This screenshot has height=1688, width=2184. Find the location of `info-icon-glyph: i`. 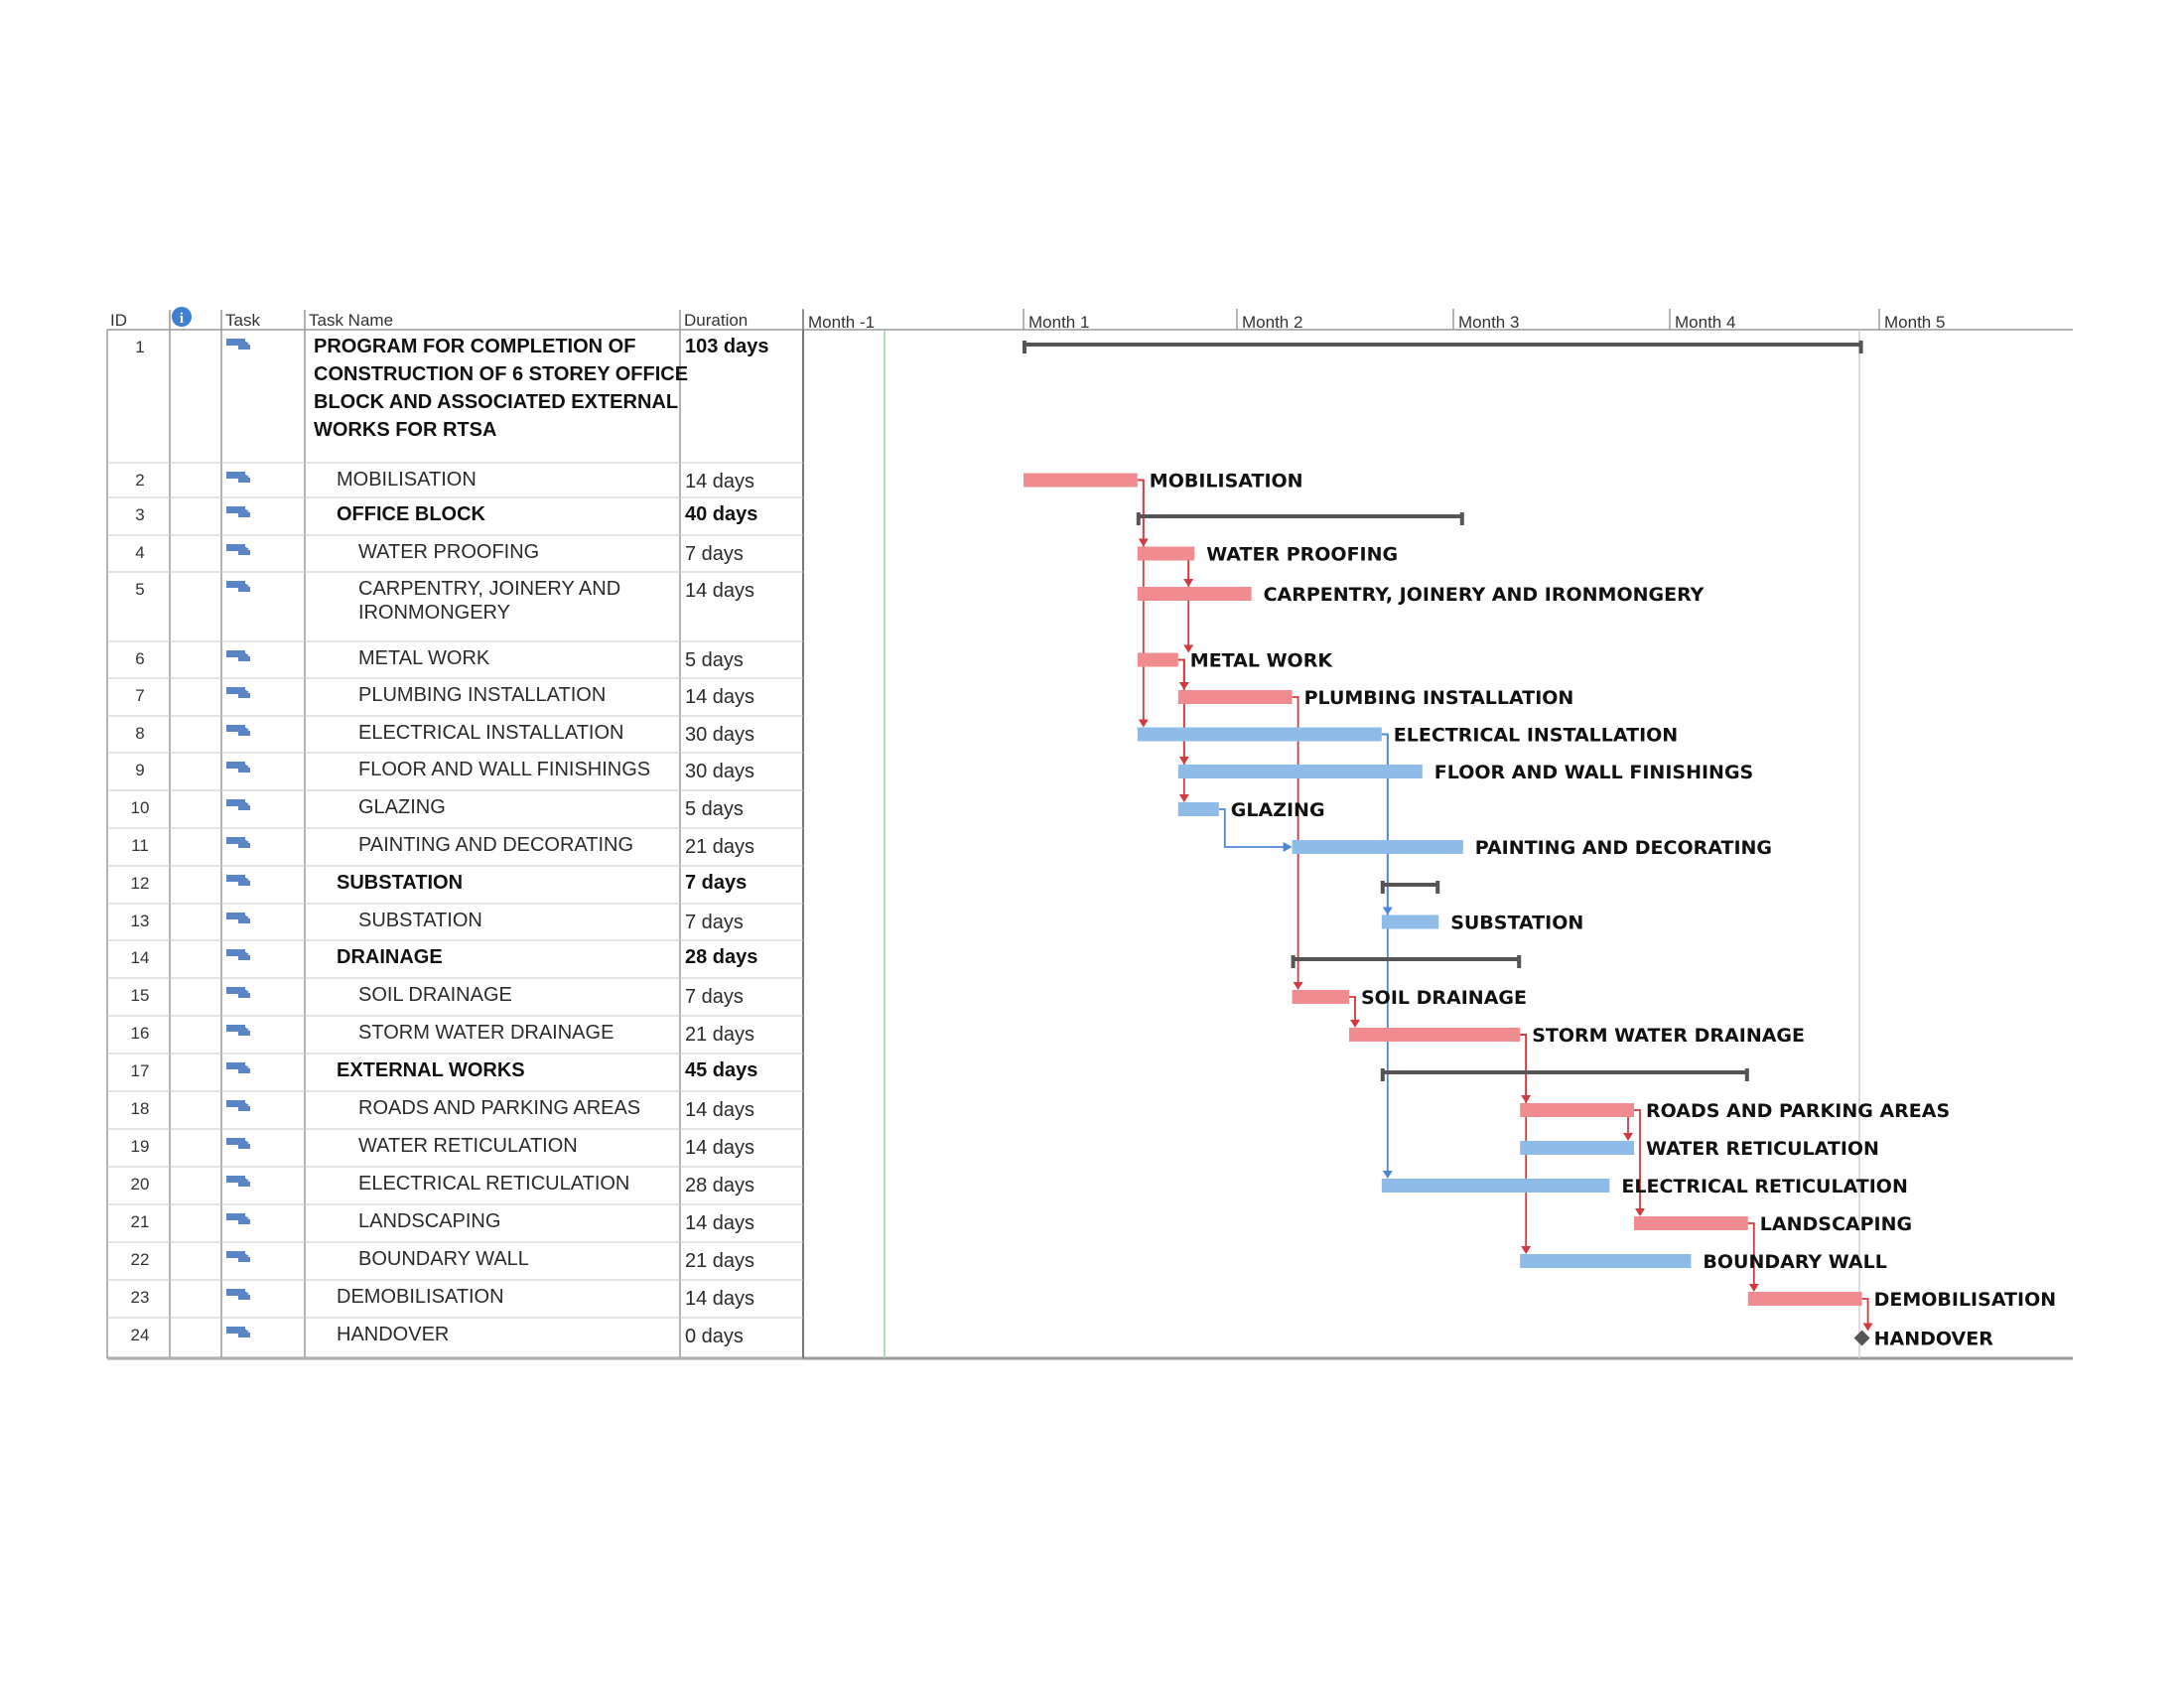

info-icon-glyph: i is located at coordinates (182, 319).